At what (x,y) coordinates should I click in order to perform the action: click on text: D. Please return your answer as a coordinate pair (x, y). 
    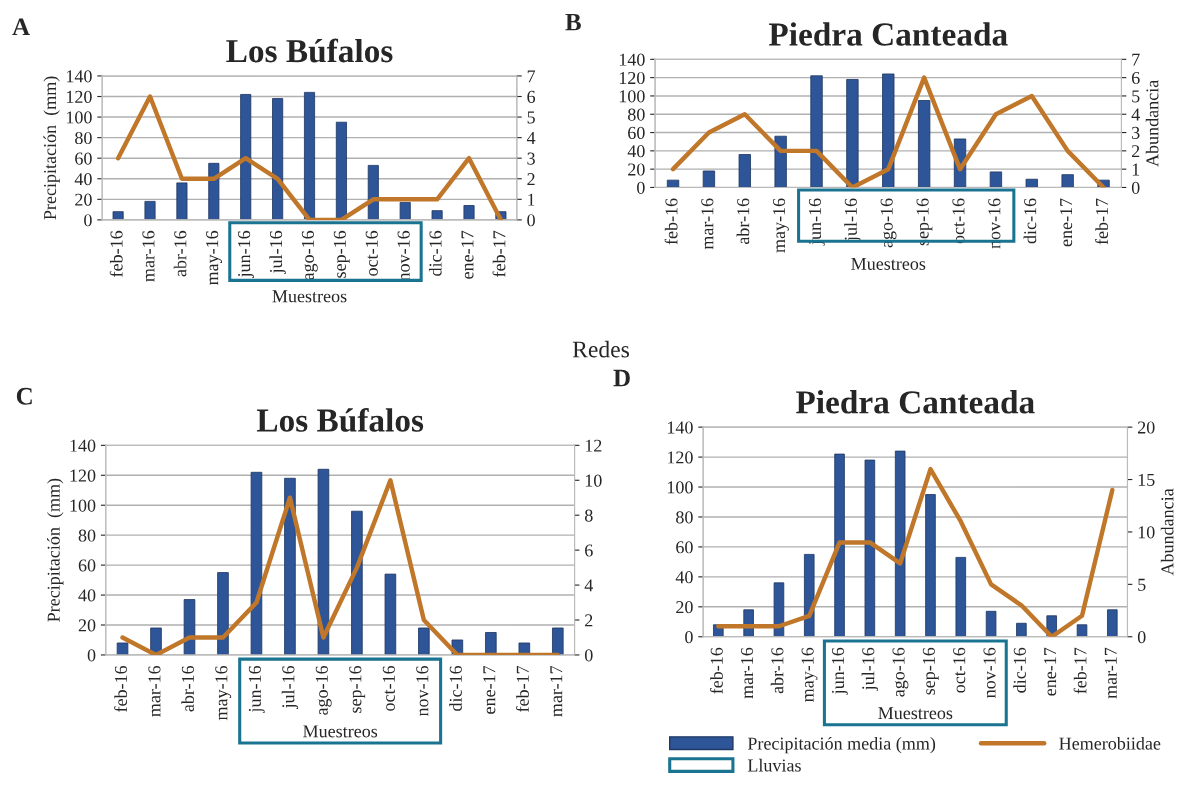
    Looking at the image, I should click on (621, 378).